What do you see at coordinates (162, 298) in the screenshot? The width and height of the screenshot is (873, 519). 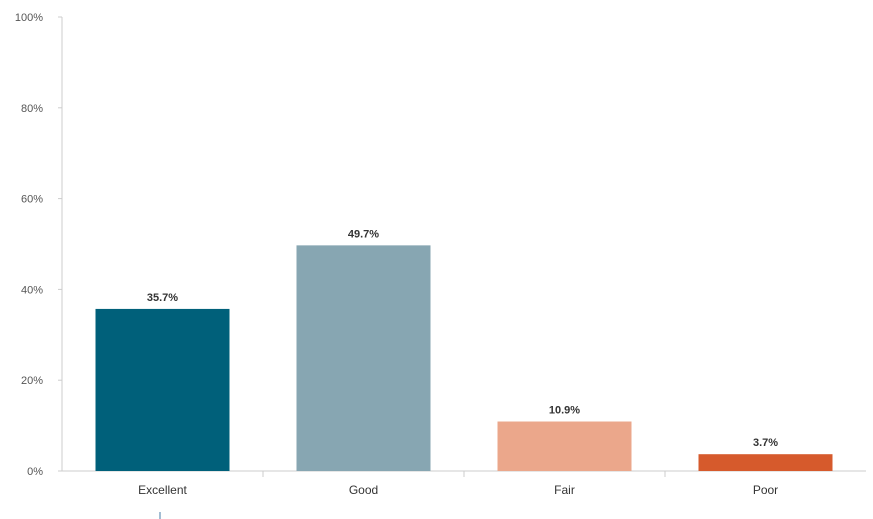 I see `data-label: 35.7%` at bounding box center [162, 298].